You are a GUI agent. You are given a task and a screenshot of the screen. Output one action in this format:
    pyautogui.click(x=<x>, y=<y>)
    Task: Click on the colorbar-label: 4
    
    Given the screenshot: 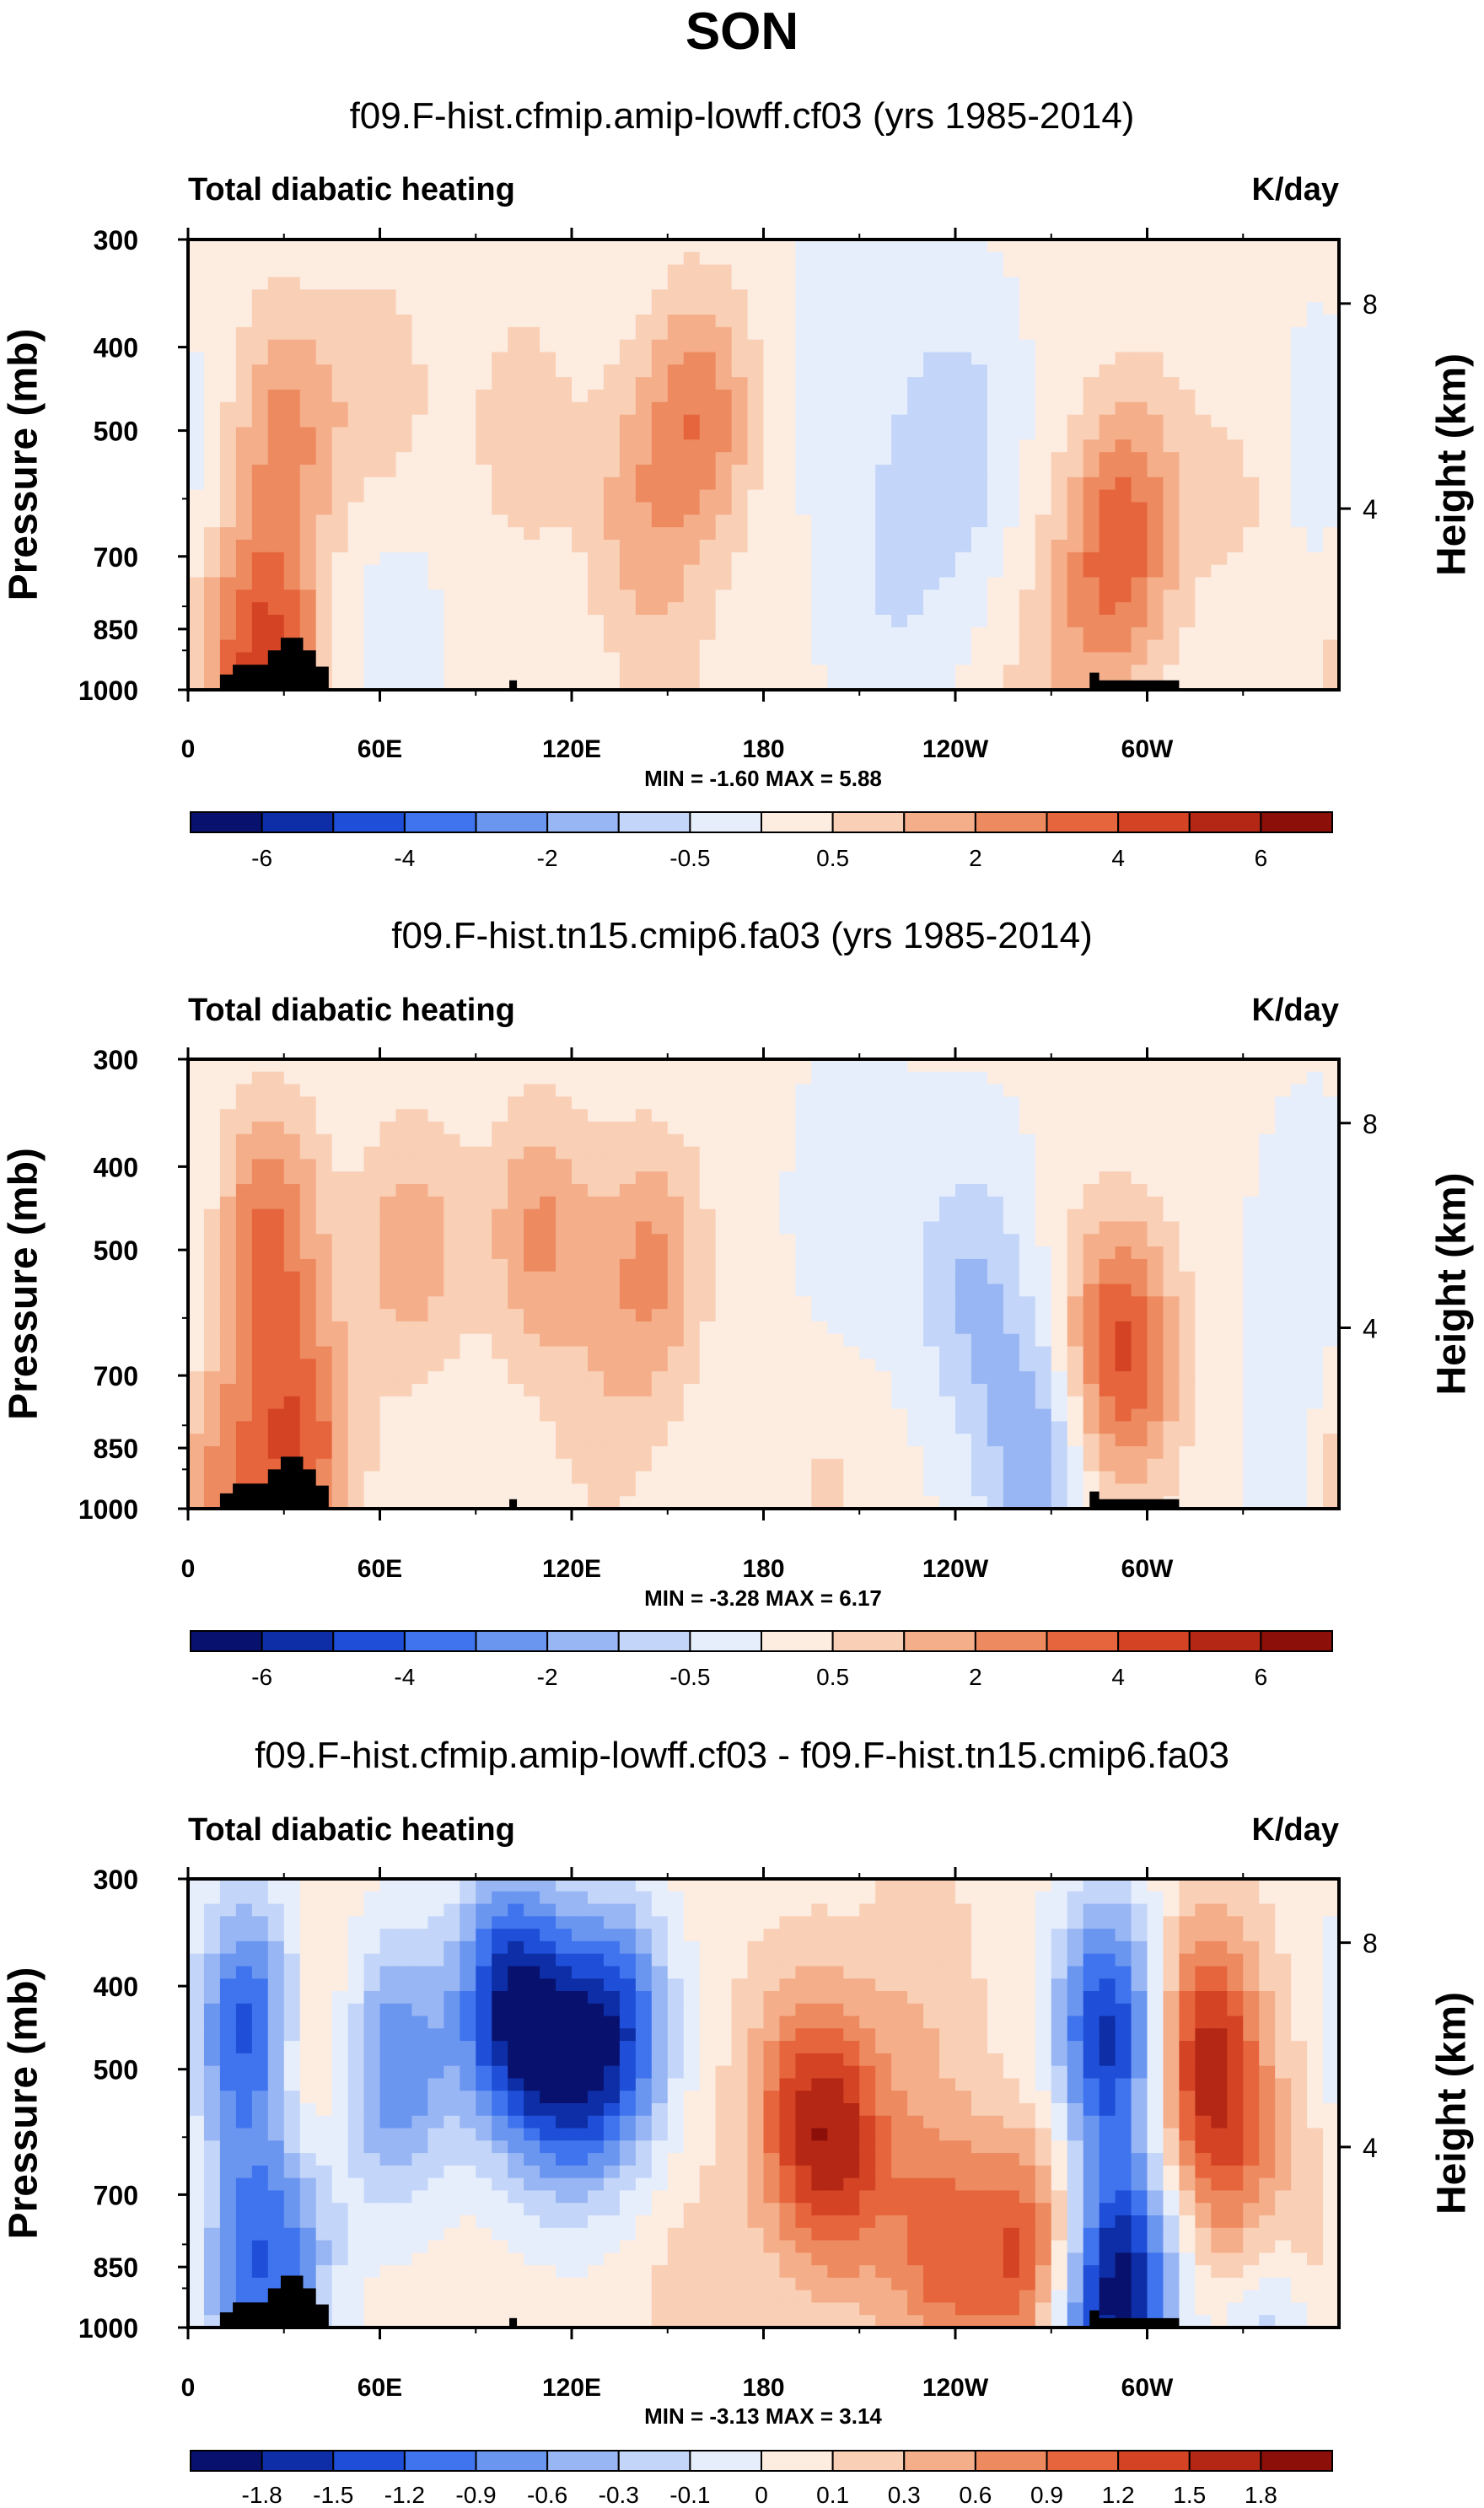 What is the action you would take?
    pyautogui.click(x=1118, y=858)
    